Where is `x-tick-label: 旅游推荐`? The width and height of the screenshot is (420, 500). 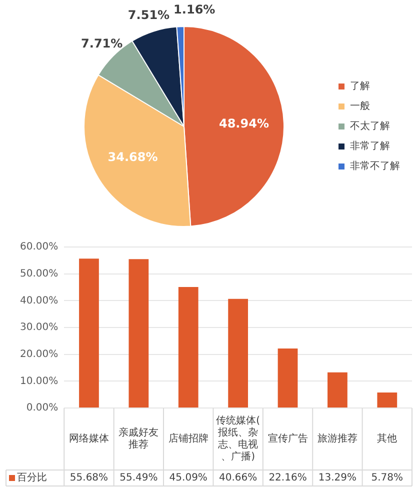
x-tick-label: 旅游推荐 is located at coordinates (337, 438).